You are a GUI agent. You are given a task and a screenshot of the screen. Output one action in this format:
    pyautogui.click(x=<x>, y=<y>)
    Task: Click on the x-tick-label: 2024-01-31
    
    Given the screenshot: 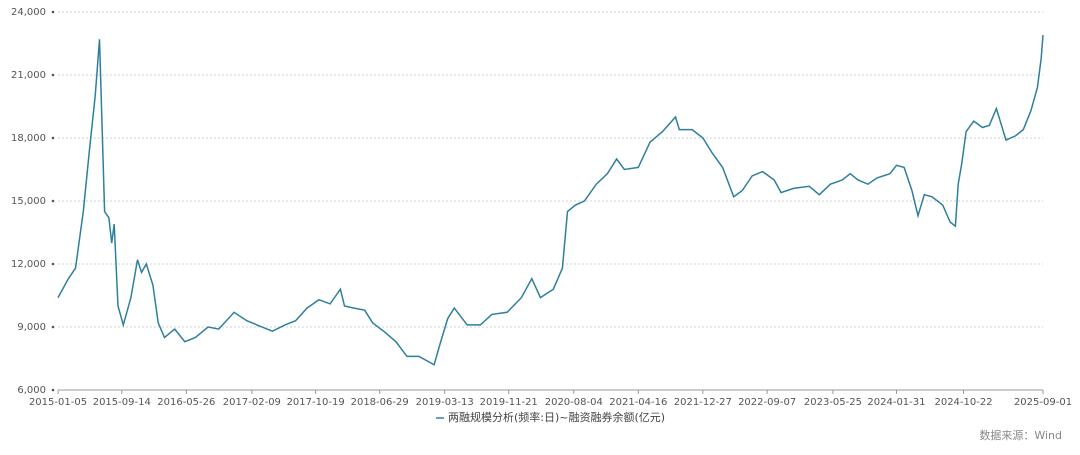 What is the action you would take?
    pyautogui.click(x=896, y=402)
    